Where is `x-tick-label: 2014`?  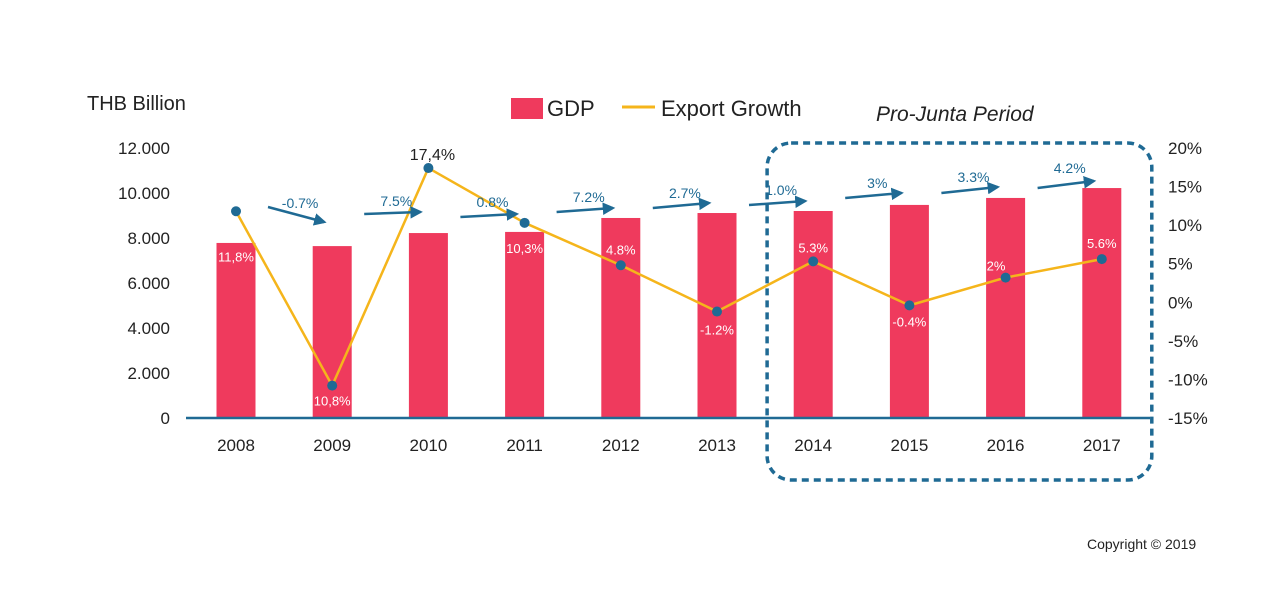
x-tick-label: 2014 is located at coordinates (813, 445).